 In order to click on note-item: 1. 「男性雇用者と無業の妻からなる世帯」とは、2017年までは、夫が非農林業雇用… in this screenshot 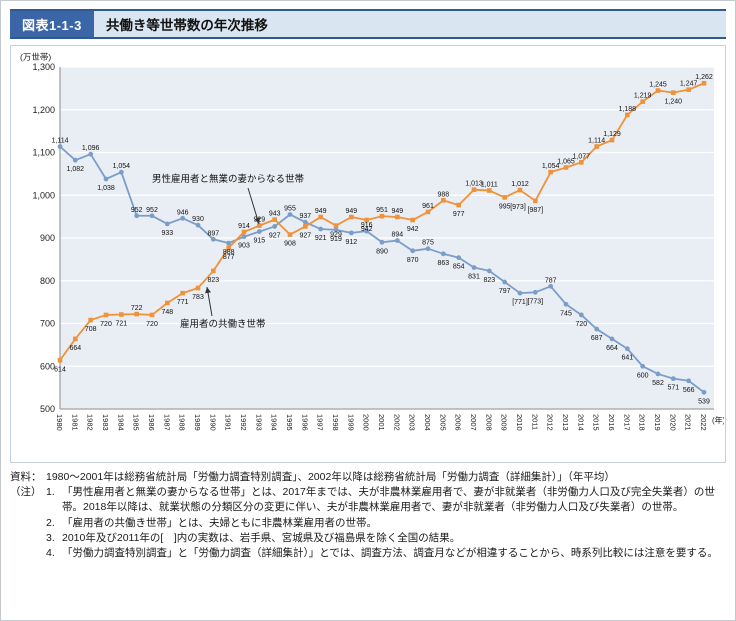, I will do `click(386, 500)`.